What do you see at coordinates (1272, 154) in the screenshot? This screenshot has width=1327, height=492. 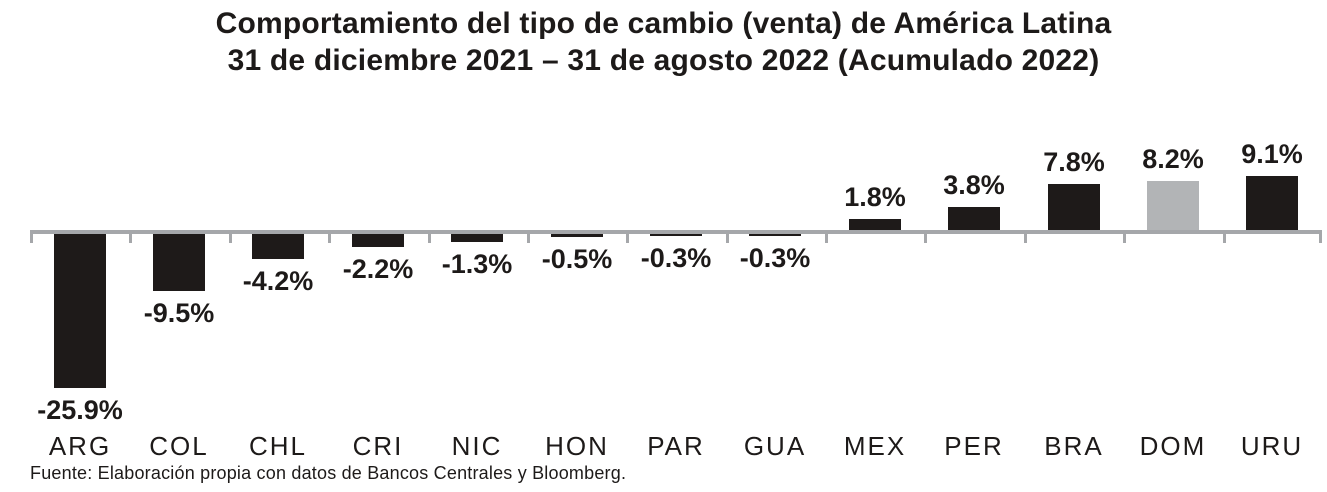 I see `bar-value-label: 9.1%` at bounding box center [1272, 154].